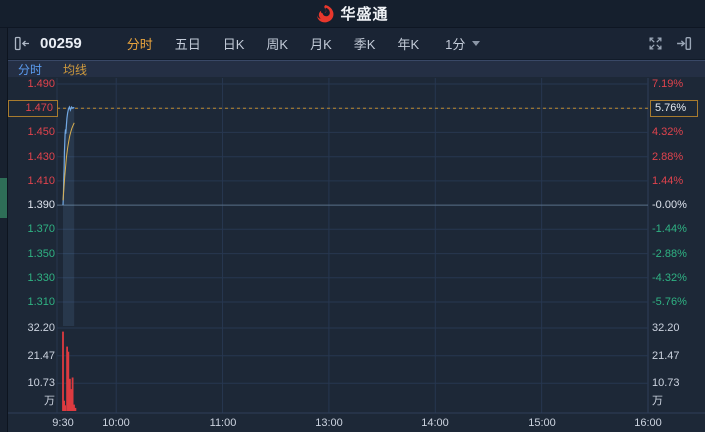 This screenshot has height=432, width=705. Describe the element at coordinates (435, 423) in the screenshot. I see `time-axis-label: 14:00` at that location.